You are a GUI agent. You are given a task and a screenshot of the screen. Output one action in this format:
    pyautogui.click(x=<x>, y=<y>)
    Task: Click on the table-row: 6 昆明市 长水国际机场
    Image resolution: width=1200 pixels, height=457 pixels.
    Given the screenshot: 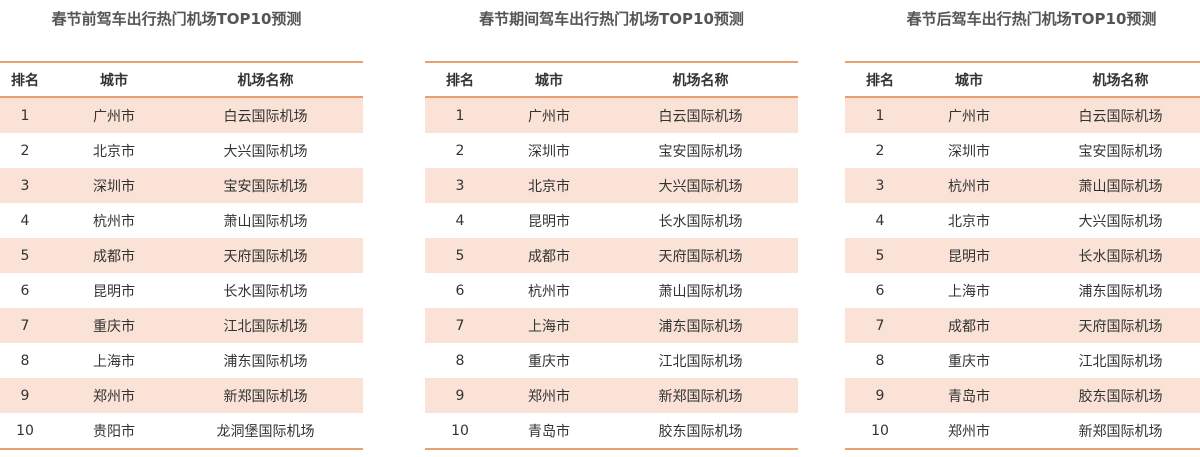 What is the action you would take?
    pyautogui.click(x=181, y=290)
    